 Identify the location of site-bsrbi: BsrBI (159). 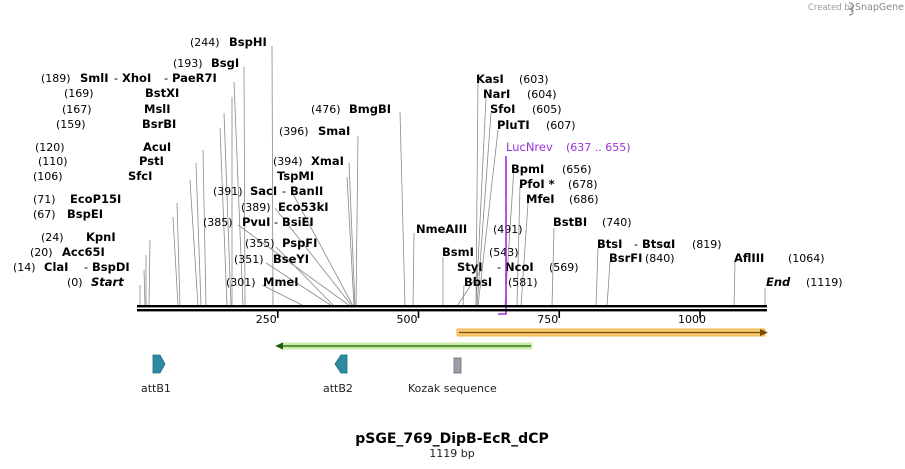
(116, 124).